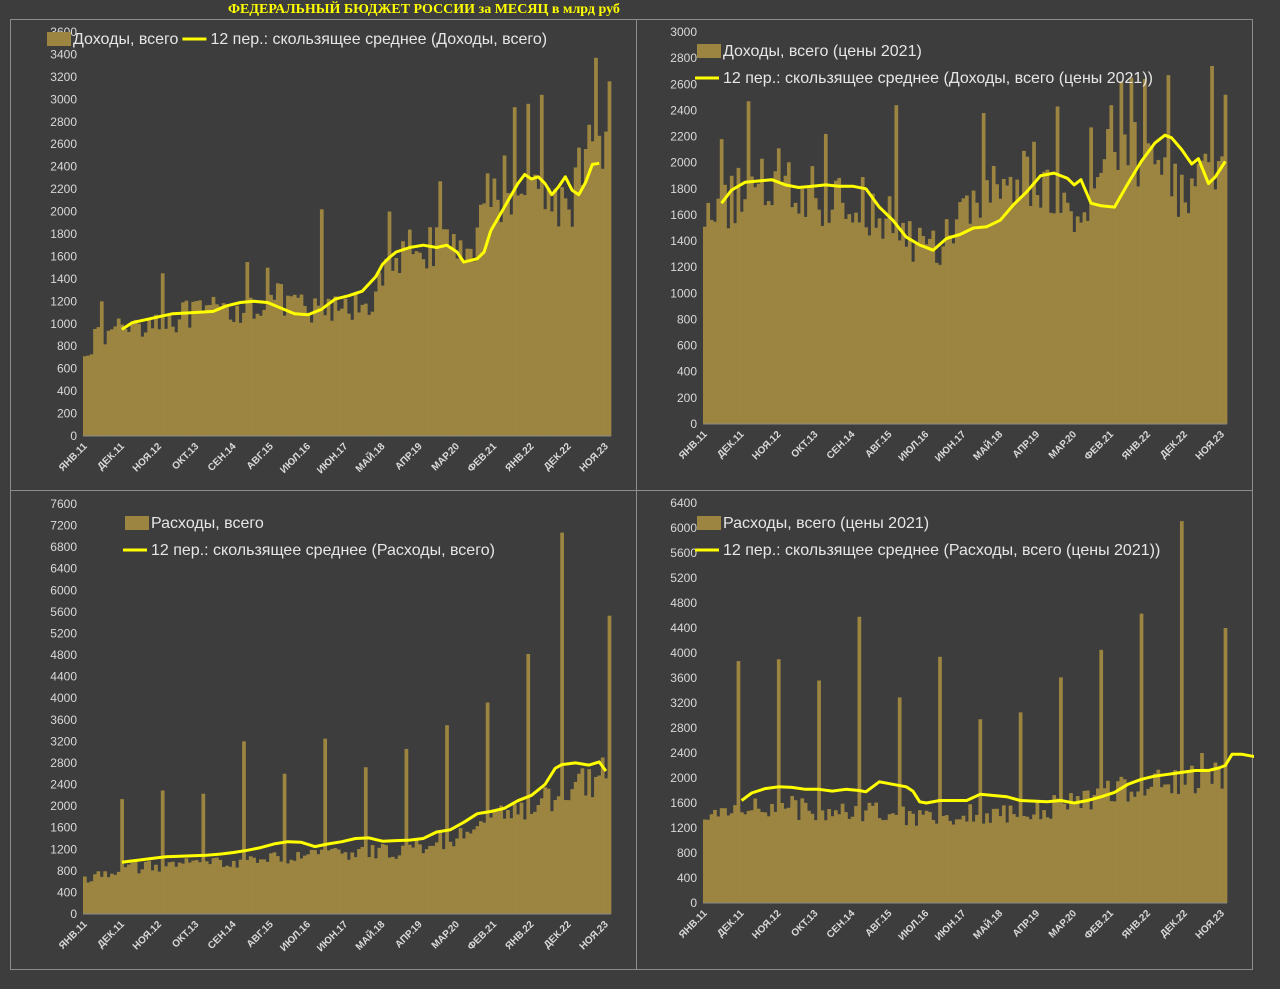  What do you see at coordinates (295, 458) in the screenshot?
I see `x-tick-label: ИЮЛ.16` at bounding box center [295, 458].